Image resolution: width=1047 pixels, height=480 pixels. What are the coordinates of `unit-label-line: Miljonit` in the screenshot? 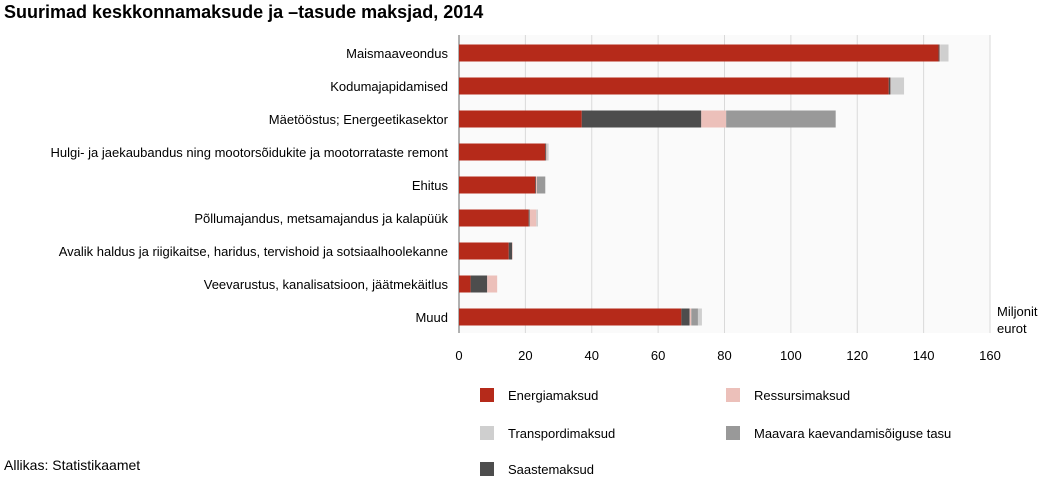 It's located at (1017, 311).